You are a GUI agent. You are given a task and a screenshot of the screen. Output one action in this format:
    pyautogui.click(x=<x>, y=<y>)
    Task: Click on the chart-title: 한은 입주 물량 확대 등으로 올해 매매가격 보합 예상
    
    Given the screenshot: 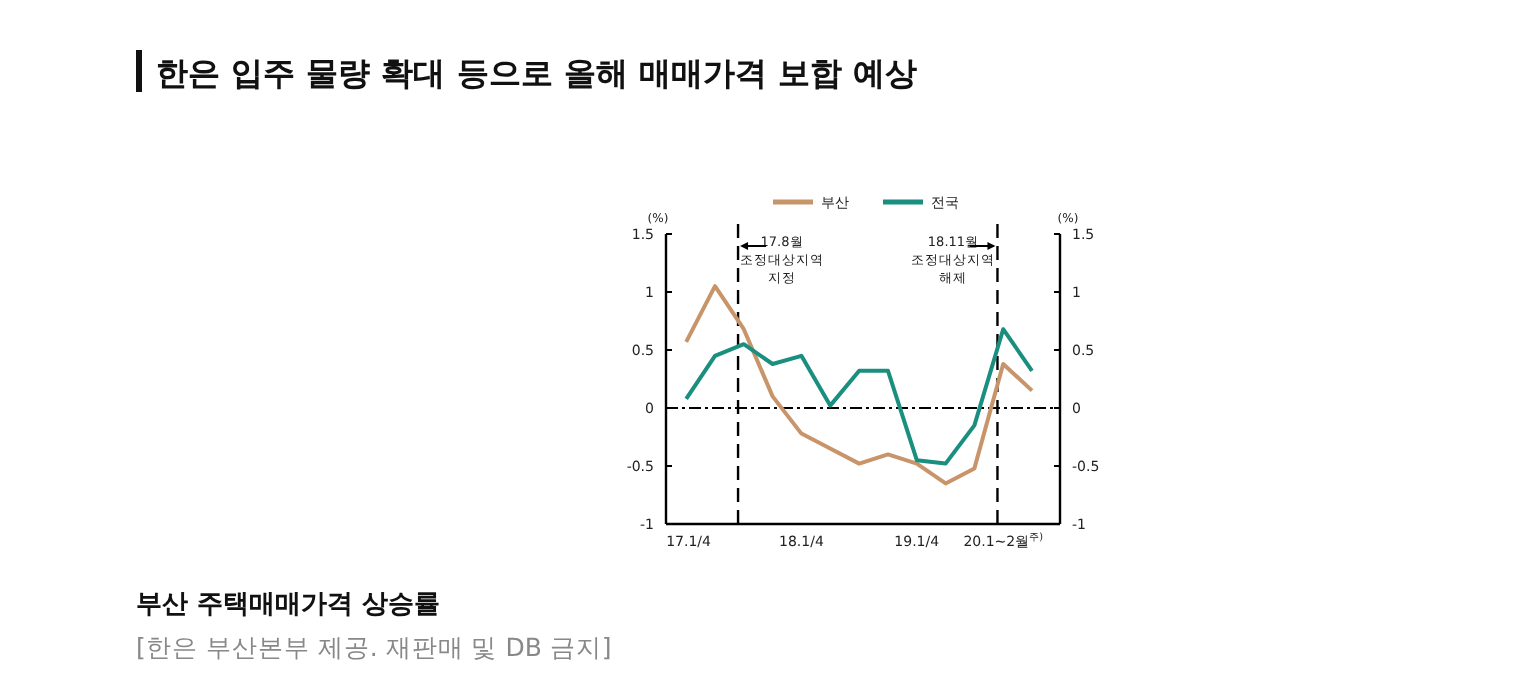 What is the action you would take?
    pyautogui.click(x=537, y=73)
    